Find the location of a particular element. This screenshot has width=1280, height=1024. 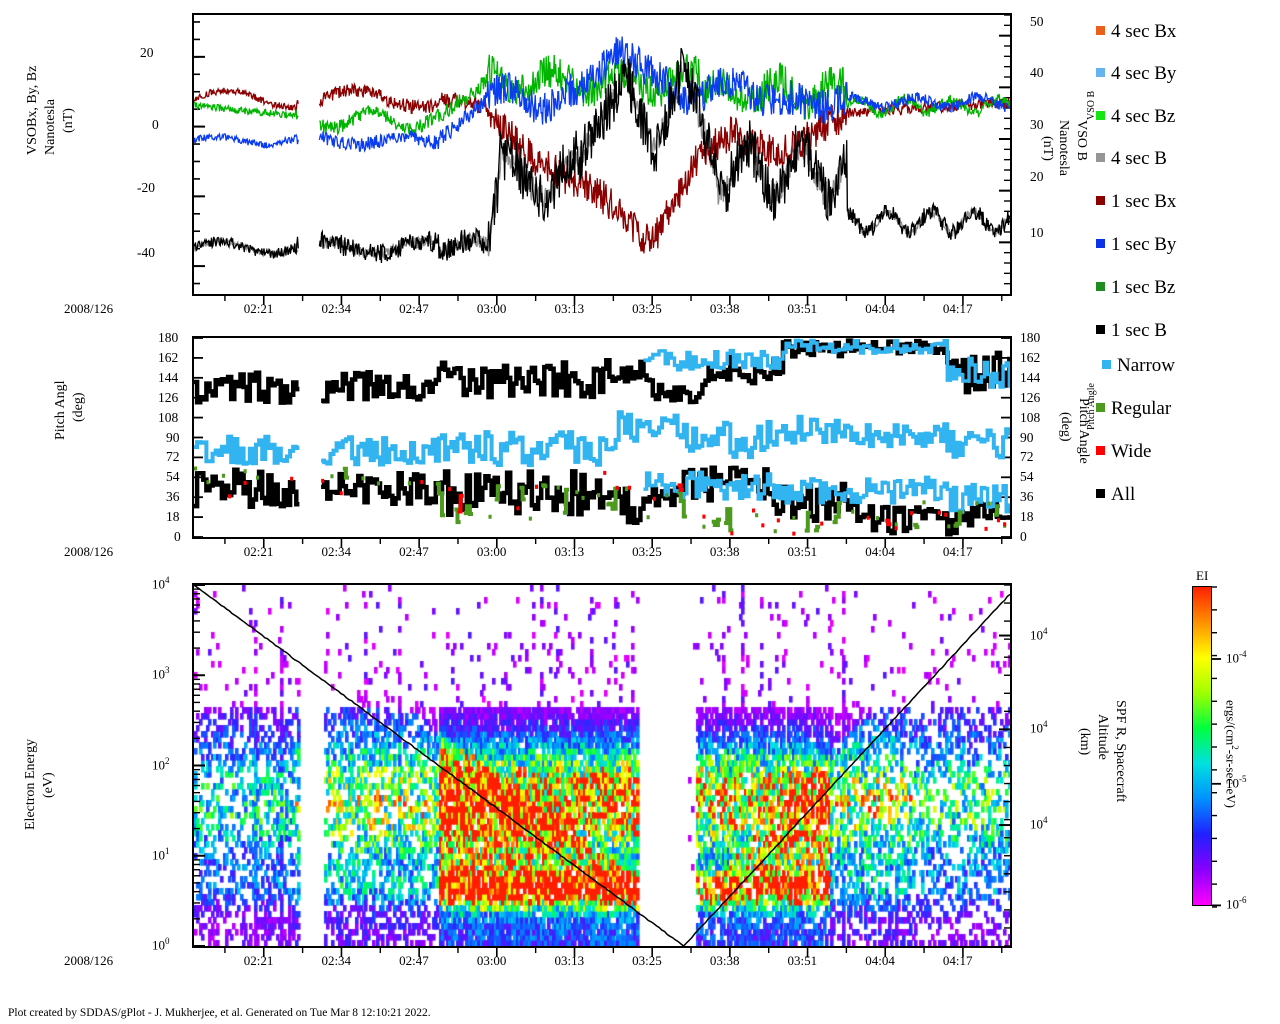

legend-label: Narrow is located at coordinates (1146, 365).